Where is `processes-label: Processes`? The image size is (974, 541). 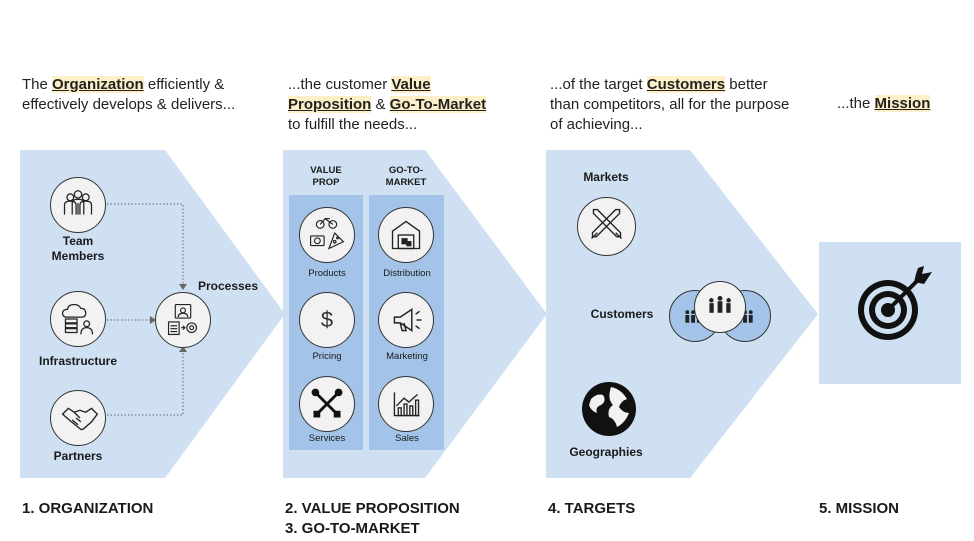 processes-label: Processes is located at coordinates (228, 286).